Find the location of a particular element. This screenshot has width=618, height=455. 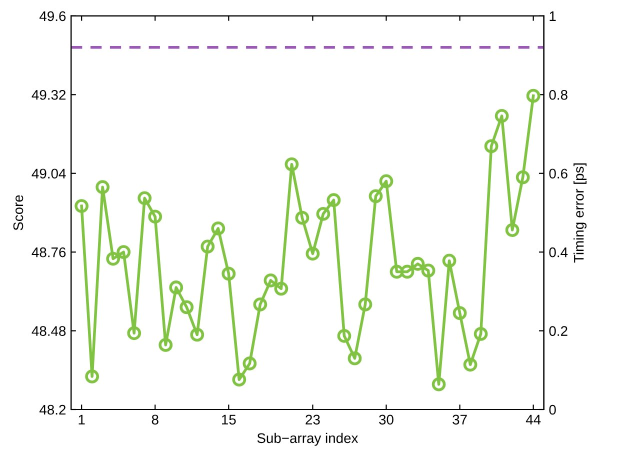

x-tick-label: 23 is located at coordinates (313, 419).